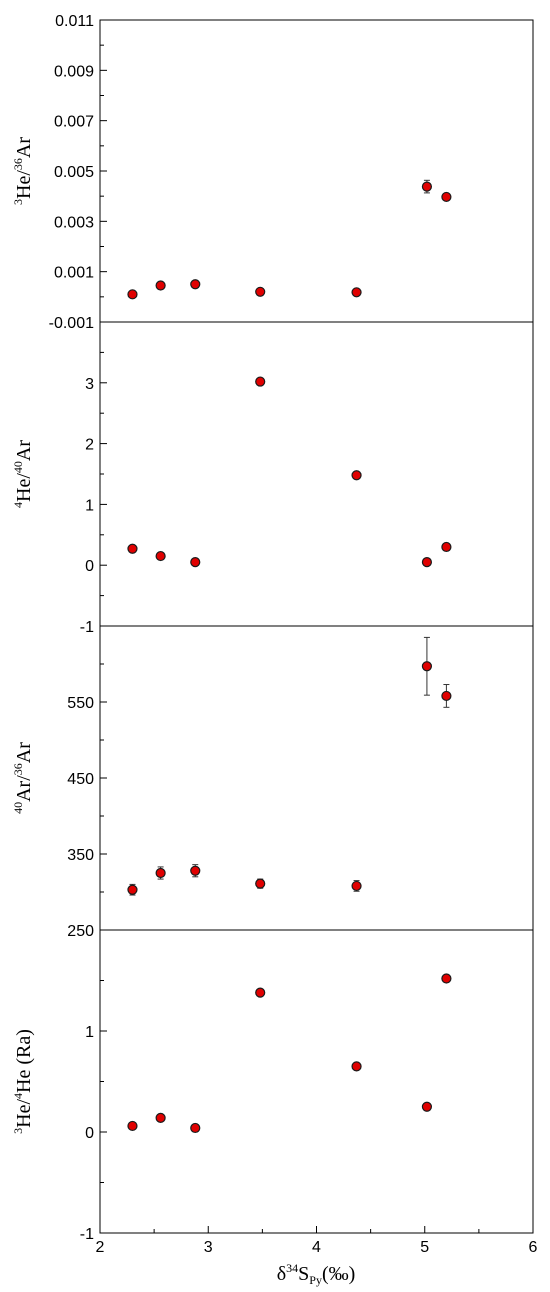  Describe the element at coordinates (80, 703) in the screenshot. I see `y-tick-label: 550` at that location.